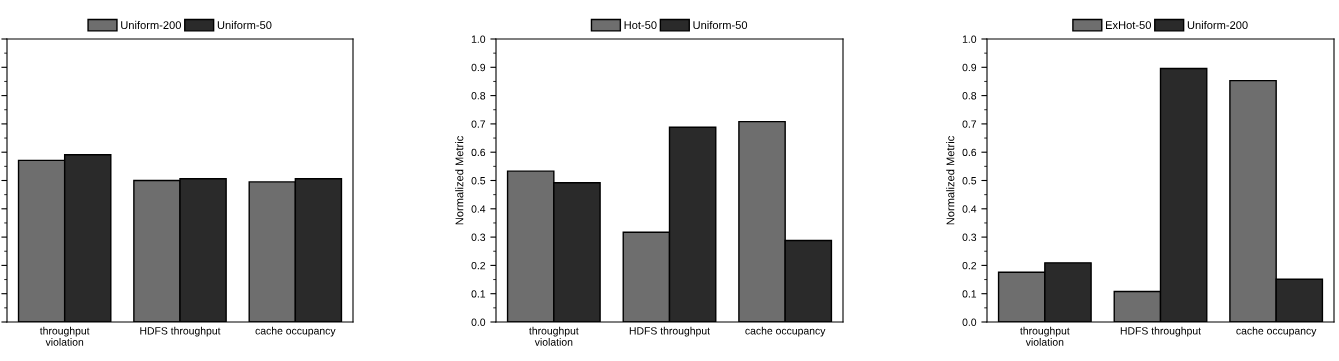 The width and height of the screenshot is (1339, 361). Describe the element at coordinates (640, 25) in the screenshot. I see `legend-label: Hot-50` at that location.